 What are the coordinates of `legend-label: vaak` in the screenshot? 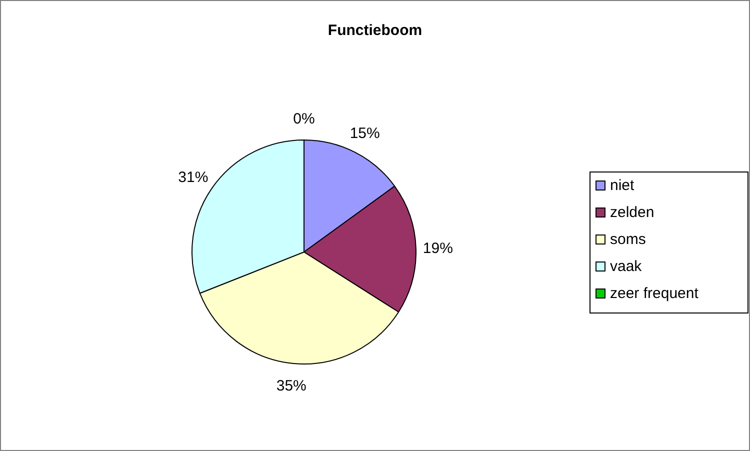 It's located at (626, 266).